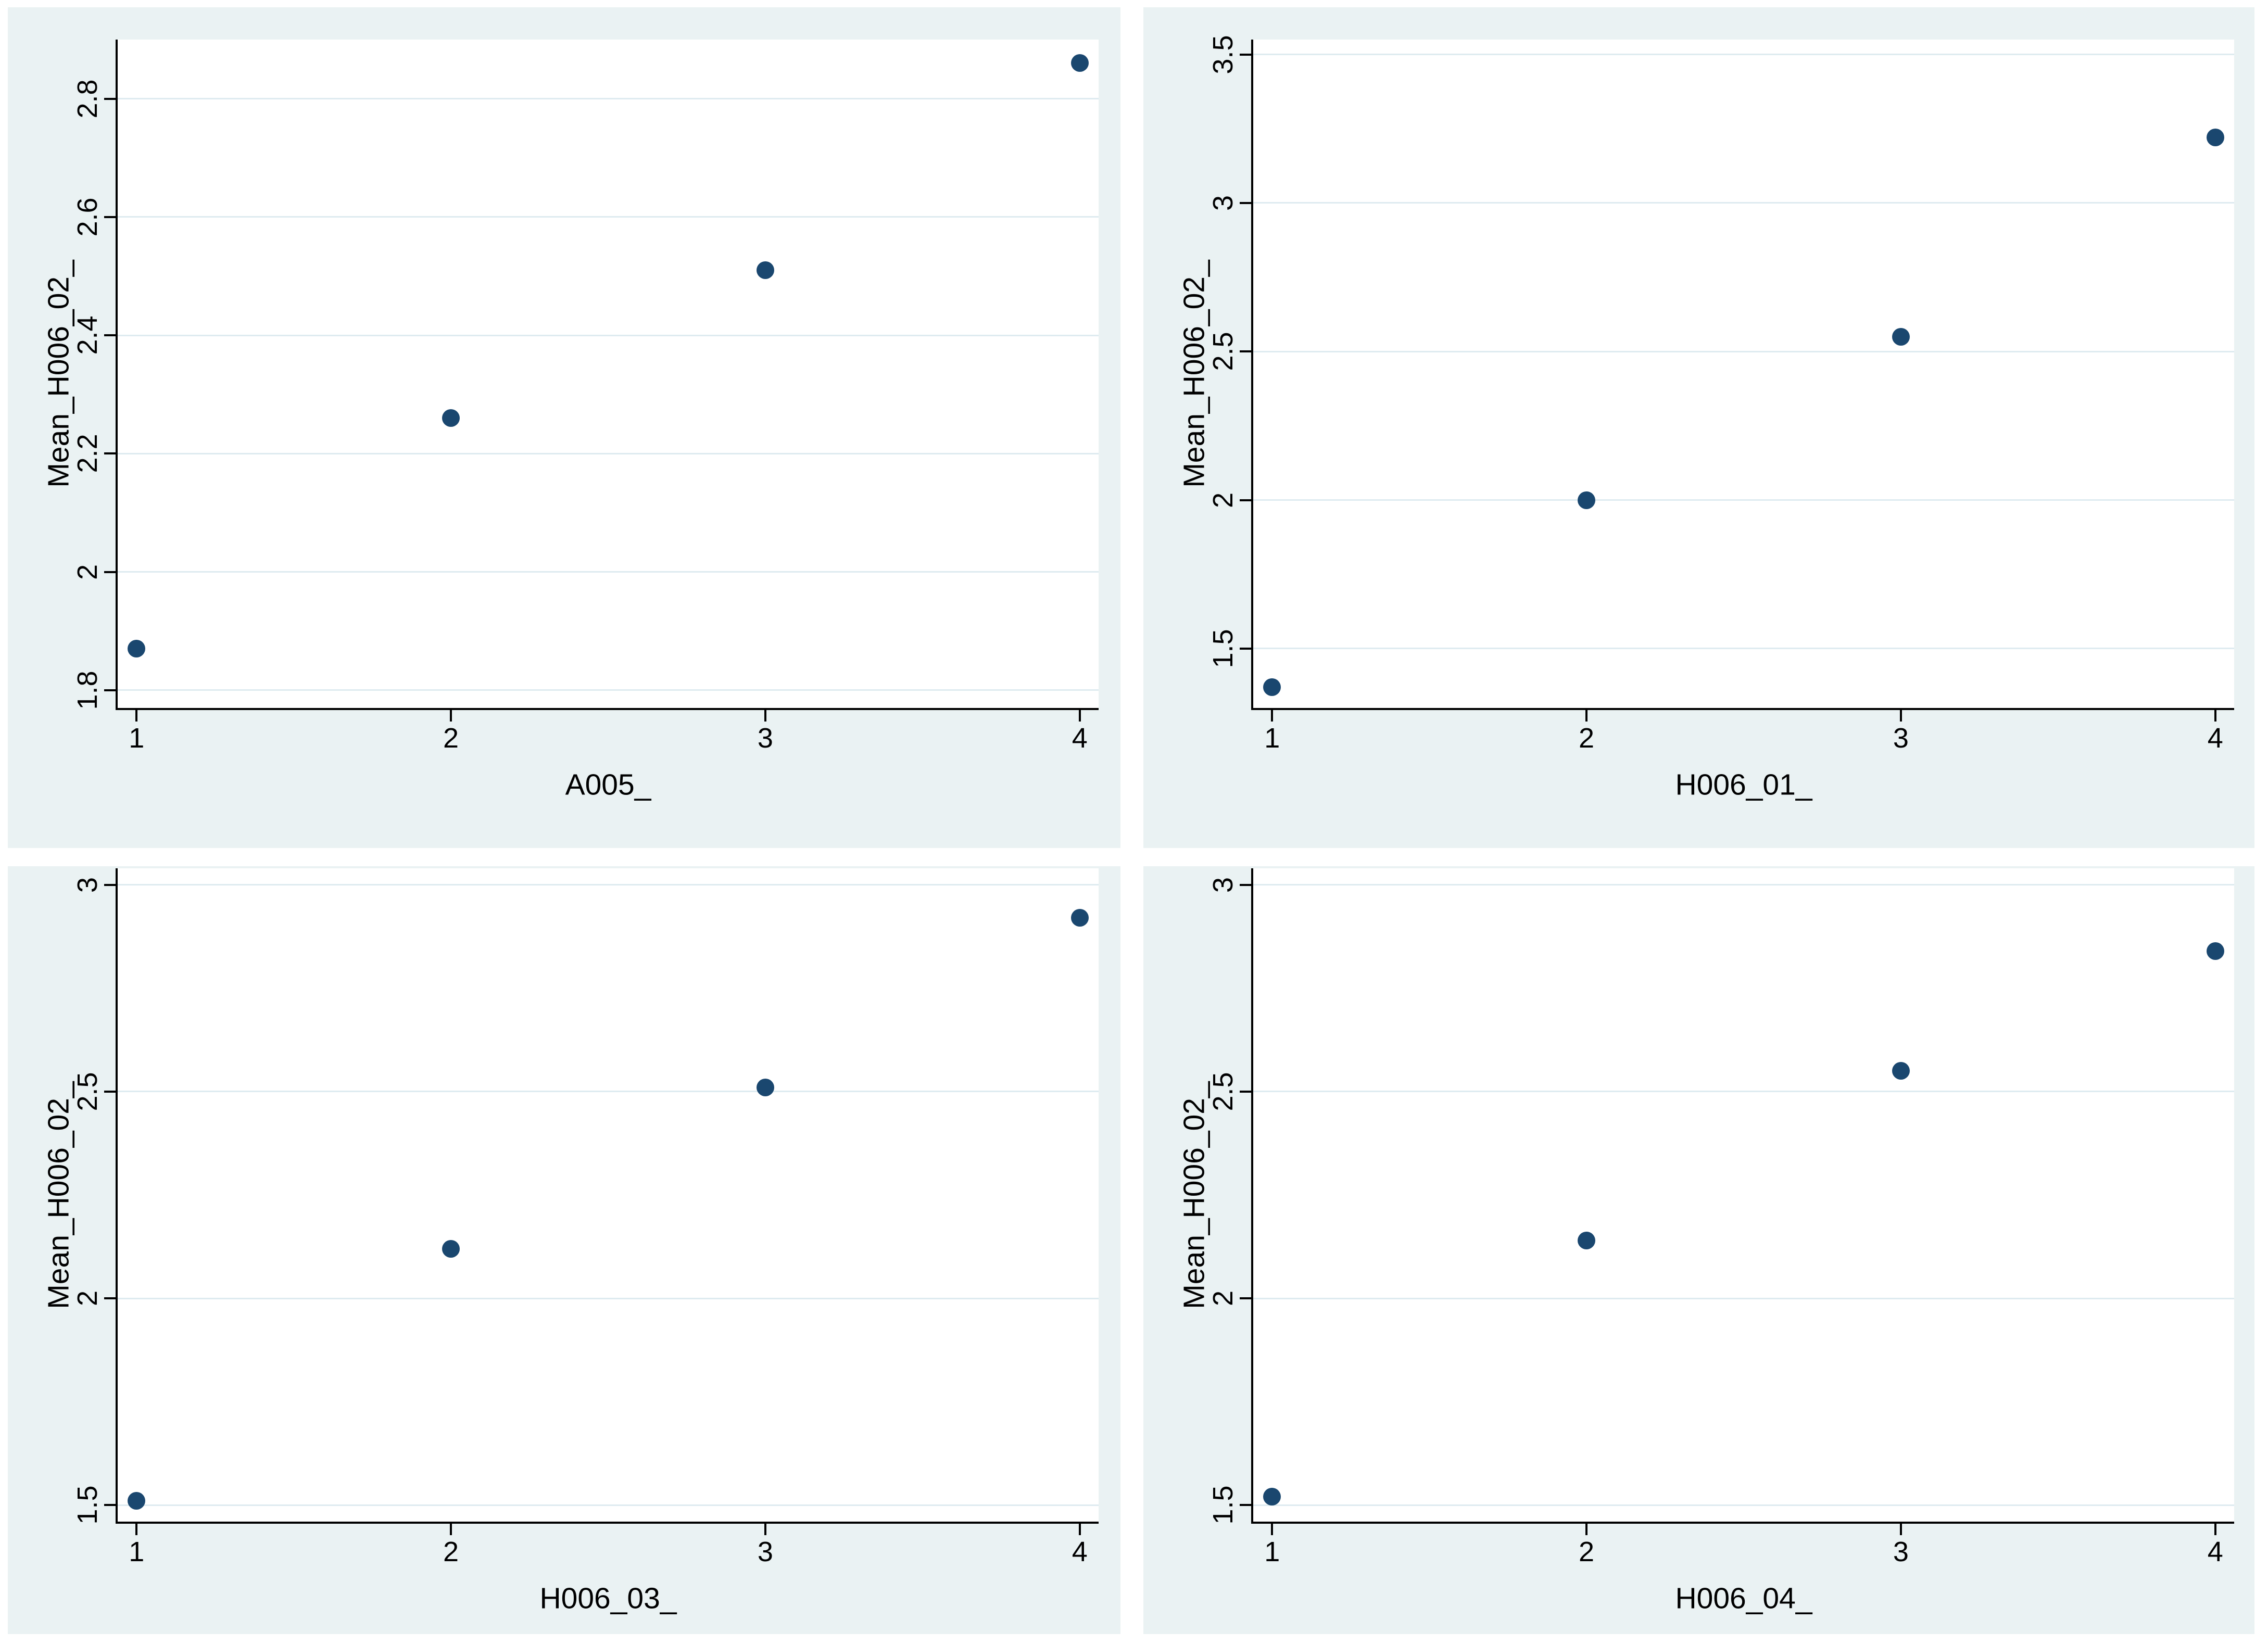 Image resolution: width=2268 pixels, height=1645 pixels. I want to click on y-tick-label: 1.5, so click(1223, 1505).